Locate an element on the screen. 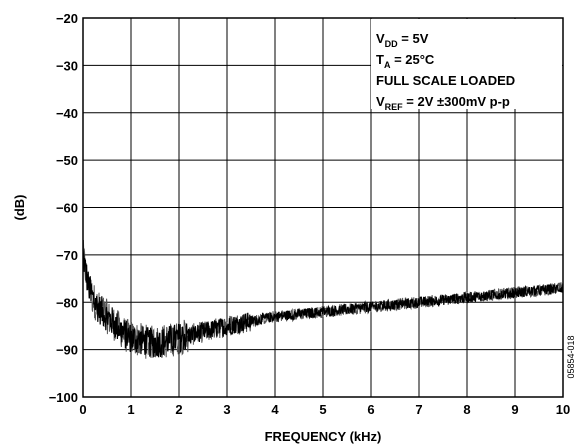 The image size is (583, 448). x-tick-label: 10 is located at coordinates (563, 409).